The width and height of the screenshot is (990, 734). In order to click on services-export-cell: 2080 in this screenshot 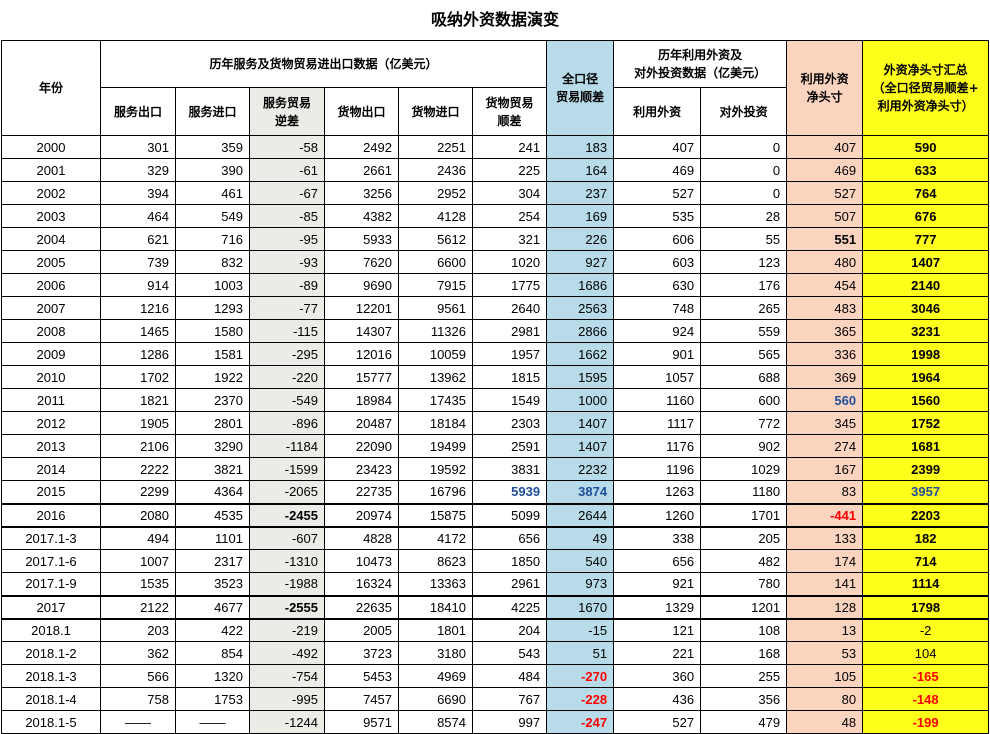, I will do `click(138, 514)`.